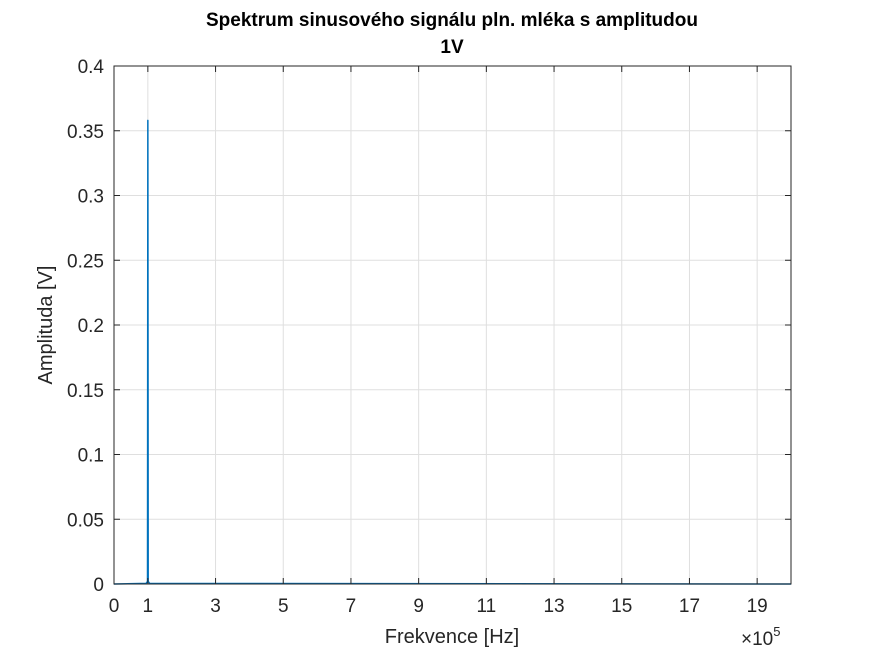 The height and width of the screenshot is (656, 875). Describe the element at coordinates (283, 606) in the screenshot. I see `x-tick-label: 5` at that location.